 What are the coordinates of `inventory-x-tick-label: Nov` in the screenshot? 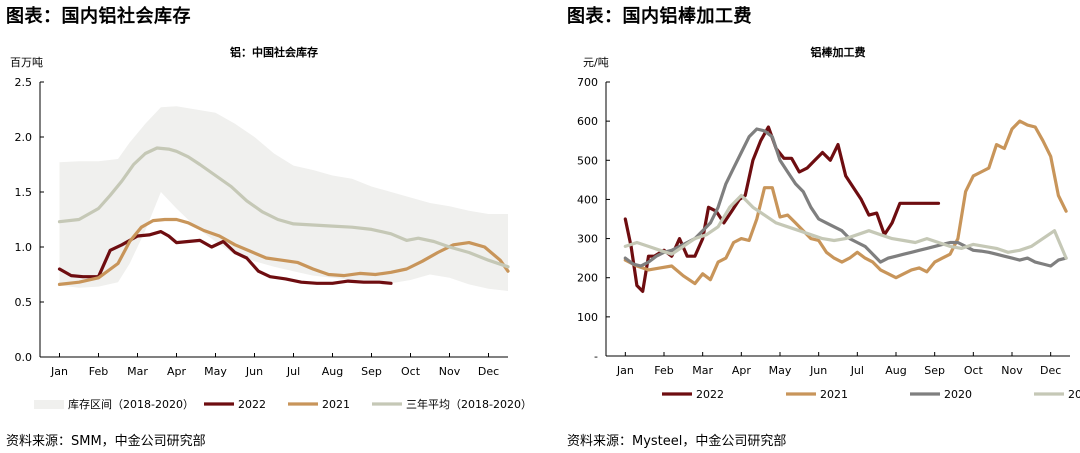 It's located at (450, 371).